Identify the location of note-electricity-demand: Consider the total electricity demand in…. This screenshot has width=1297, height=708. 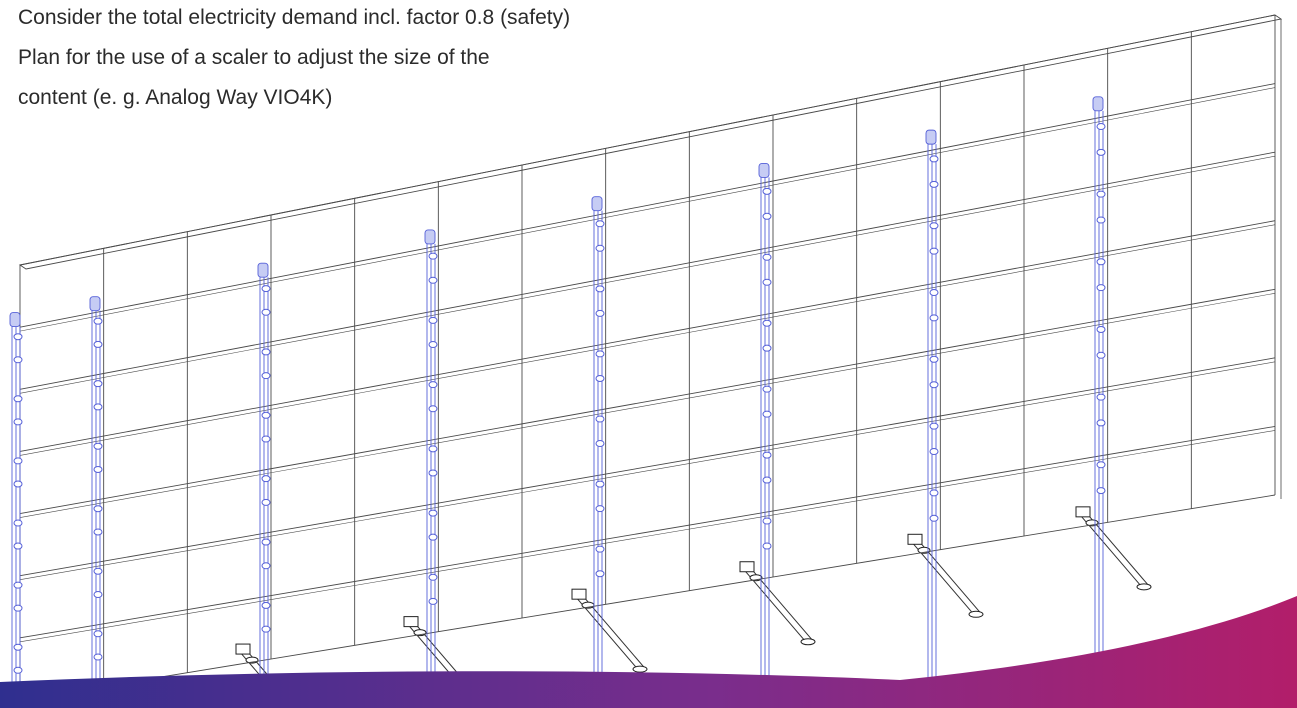
(294, 17).